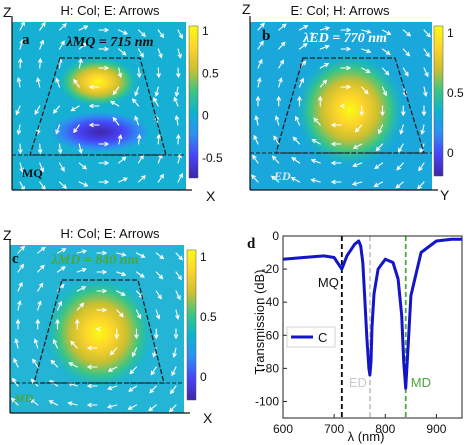 The width and height of the screenshot is (474, 445). I want to click on panel-a-x-axis: X, so click(211, 196).